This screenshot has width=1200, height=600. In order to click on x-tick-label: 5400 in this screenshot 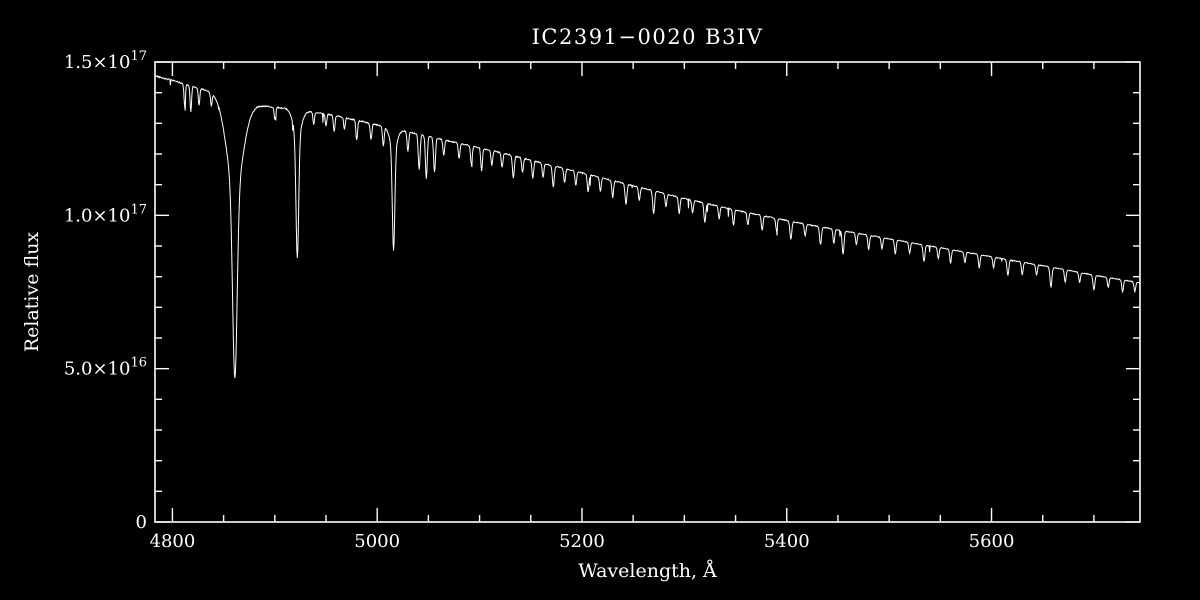, I will do `click(787, 541)`.